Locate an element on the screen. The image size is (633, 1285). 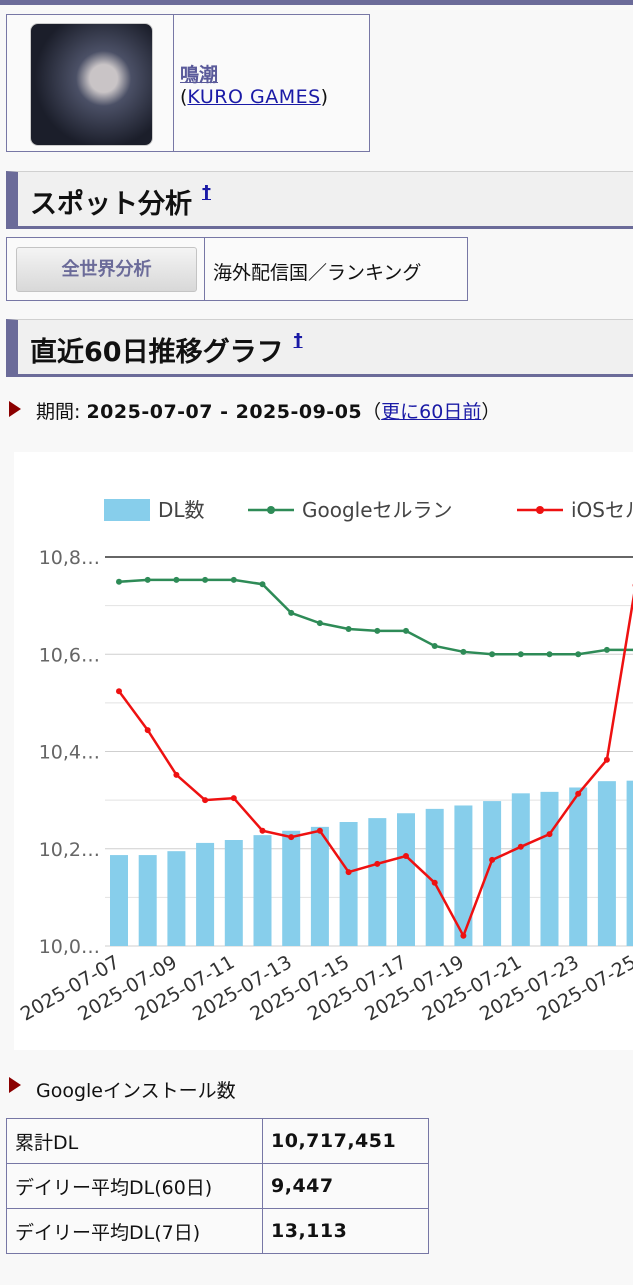
row-label: 累計DL is located at coordinates (134, 1141).